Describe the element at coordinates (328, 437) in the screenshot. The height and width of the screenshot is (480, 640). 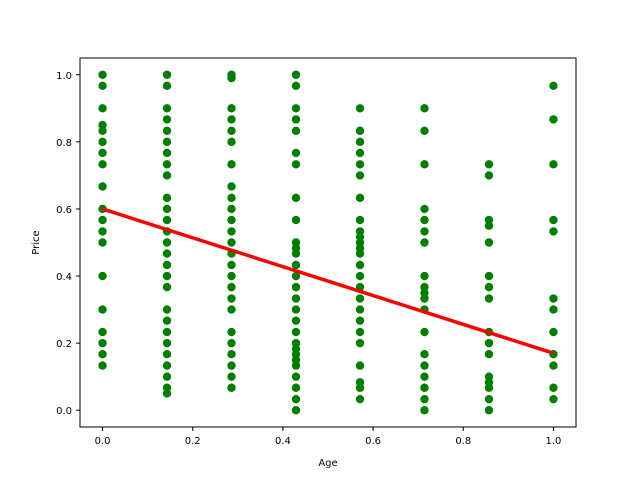
I see `x-axis-ticks: 0.0 0.2 0.4 0.6 0.8 1.0` at that location.